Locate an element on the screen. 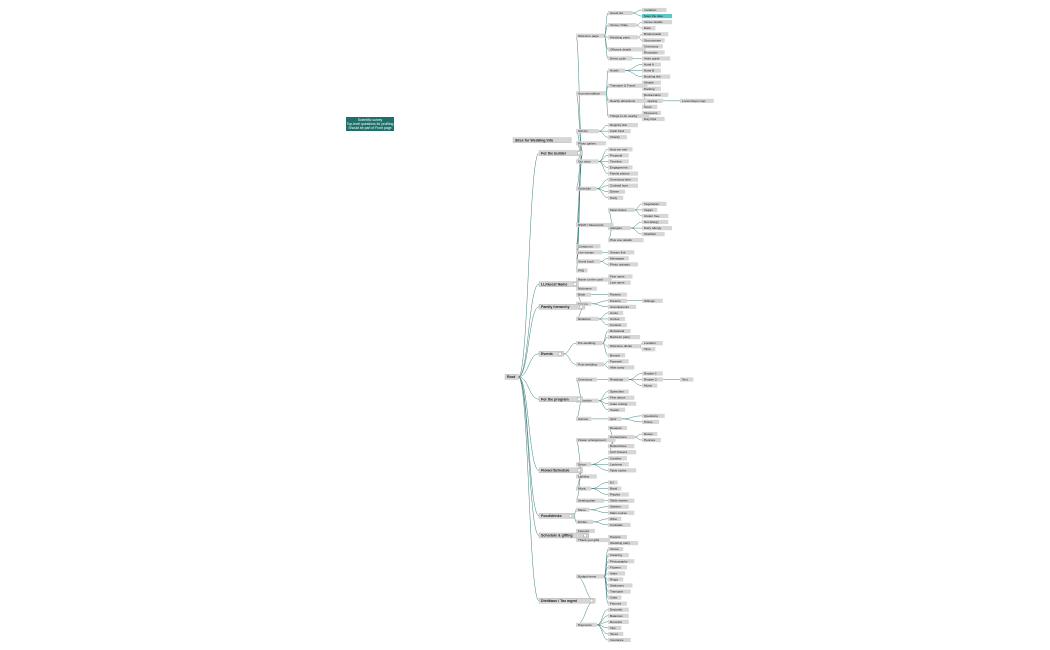 Image resolution: width=1050 pixels, height=650 pixels. node: Local shops map is located at coordinates (697, 100).